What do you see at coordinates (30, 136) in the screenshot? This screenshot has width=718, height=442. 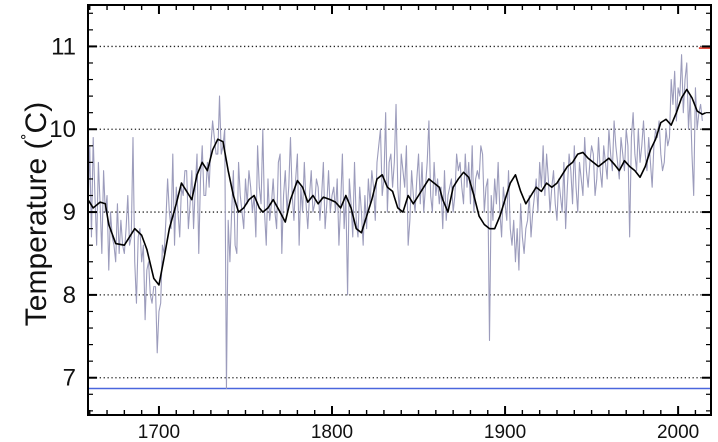 I see `y-axis-label-degree: ˚` at bounding box center [30, 136].